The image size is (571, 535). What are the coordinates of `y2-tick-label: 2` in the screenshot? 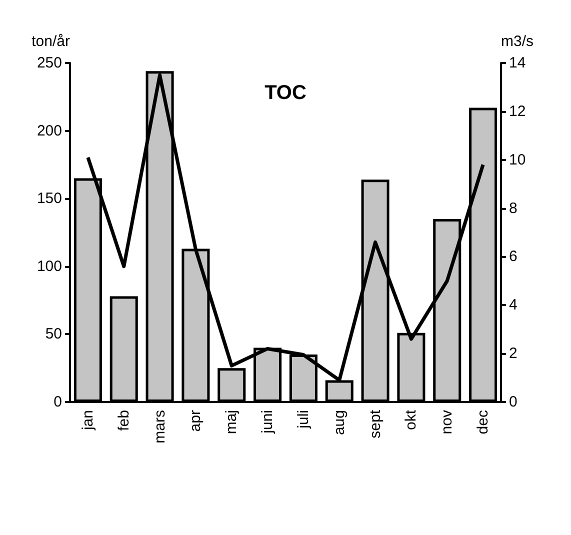 It's located at (513, 353).